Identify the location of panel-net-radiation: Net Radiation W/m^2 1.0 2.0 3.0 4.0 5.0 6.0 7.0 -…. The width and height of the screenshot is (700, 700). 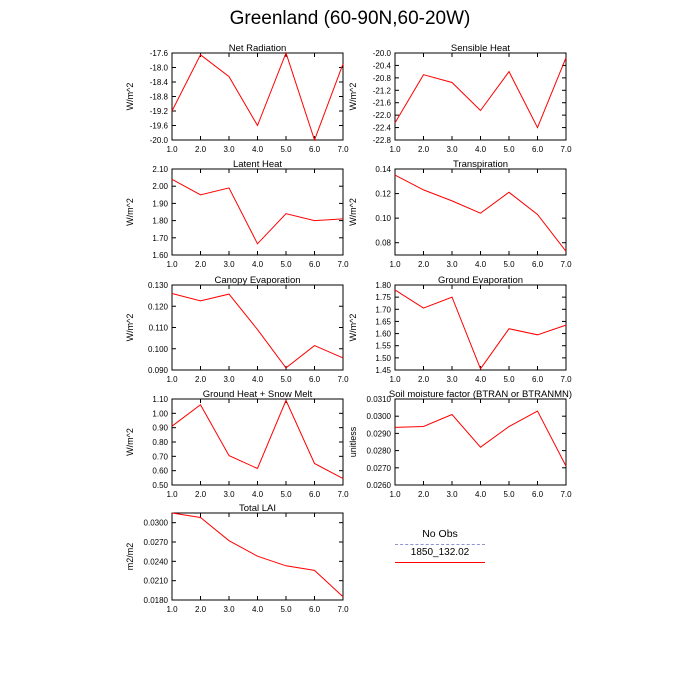
(237, 98).